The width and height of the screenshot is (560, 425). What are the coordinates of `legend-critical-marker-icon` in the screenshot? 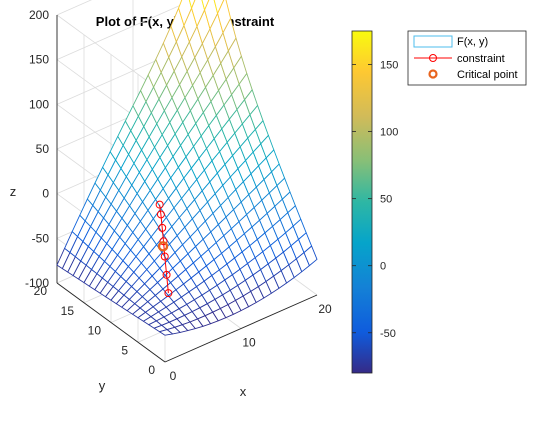 It's located at (433, 74).